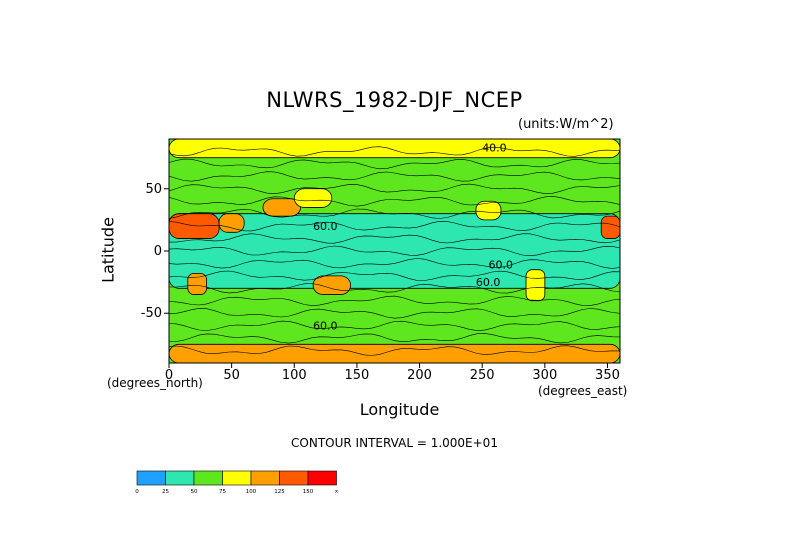 The width and height of the screenshot is (789, 558). I want to click on colorbar-label: ∞, so click(336, 492).